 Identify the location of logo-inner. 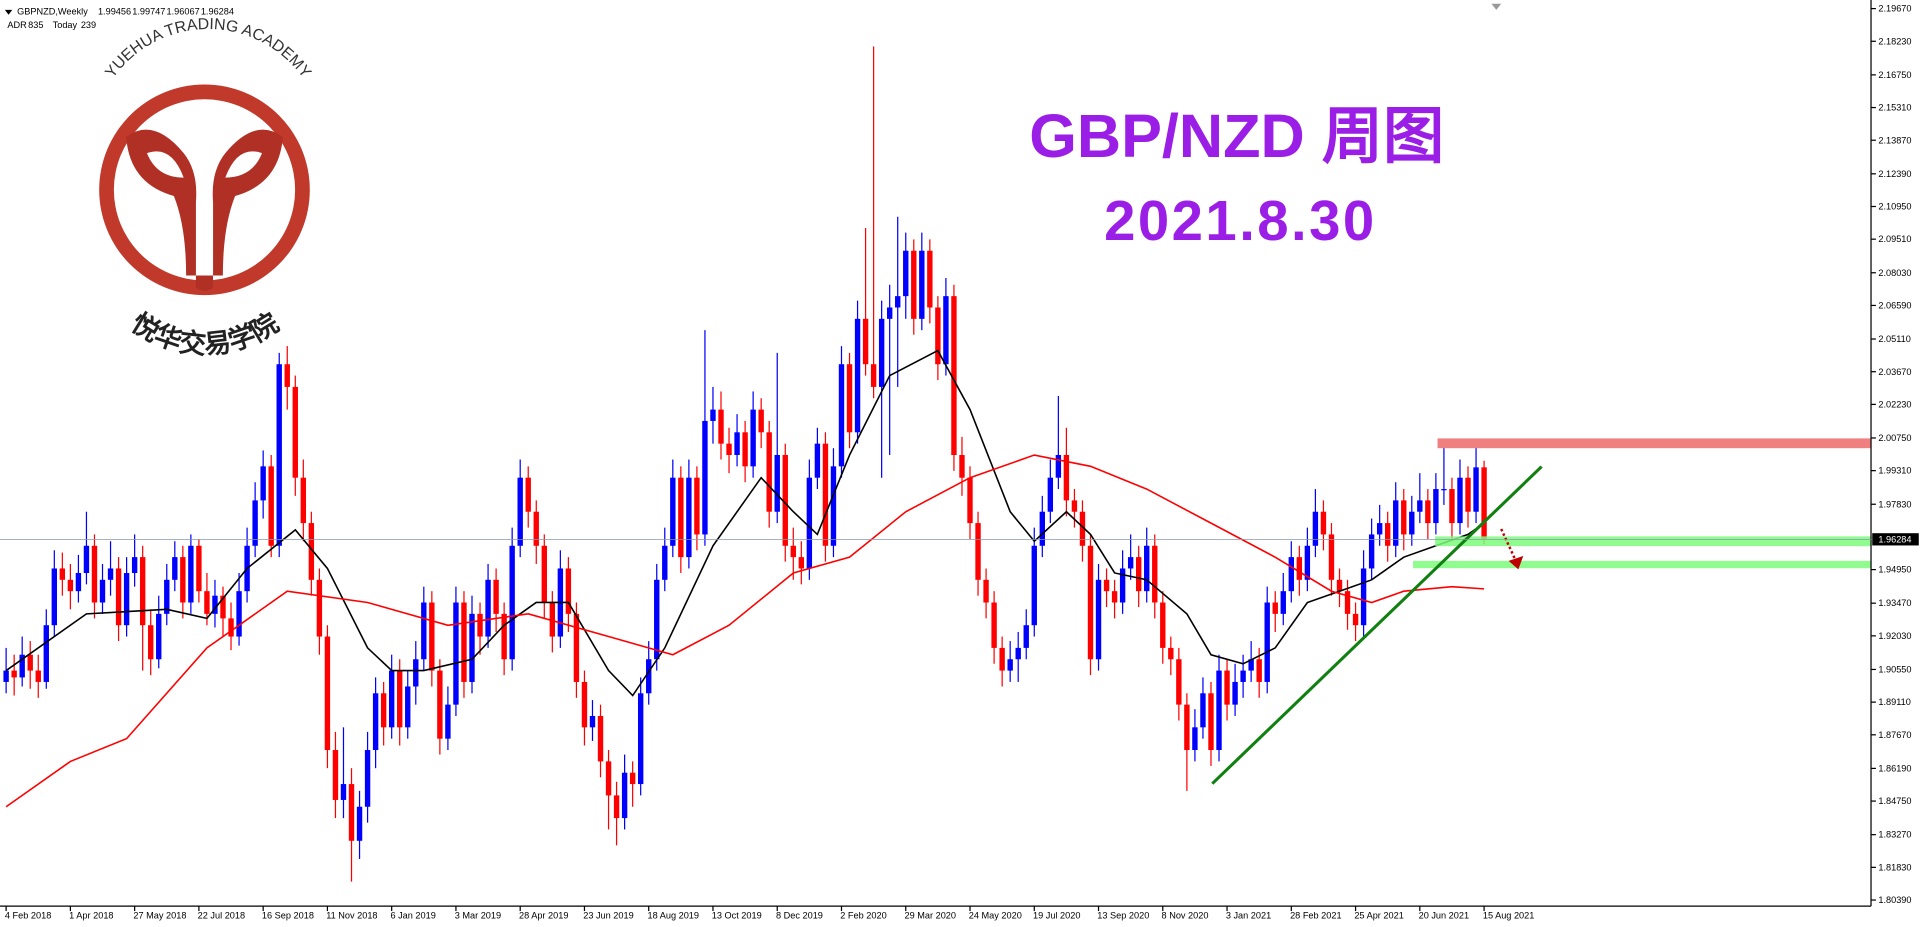
(204, 190).